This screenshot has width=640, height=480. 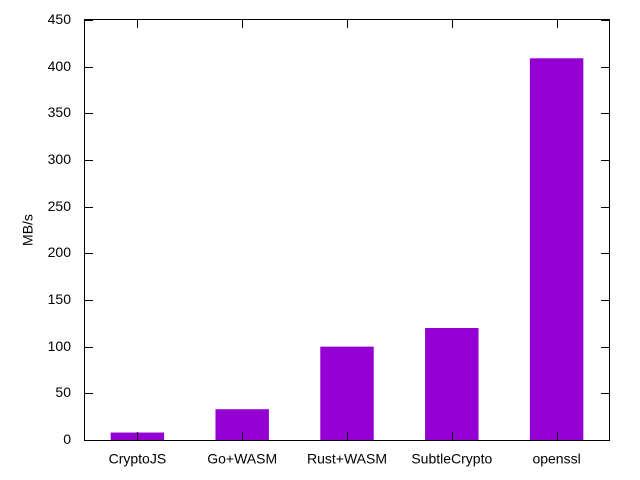 What do you see at coordinates (242, 459) in the screenshot?
I see `x-tick-label: Go+WASM` at bounding box center [242, 459].